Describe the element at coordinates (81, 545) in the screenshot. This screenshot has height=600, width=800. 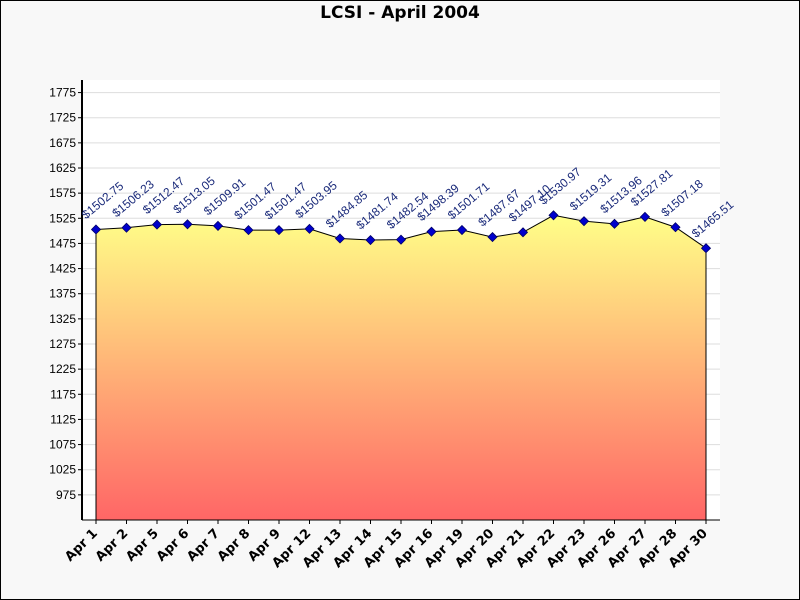
I see `x-tick-label: Apr 1` at that location.